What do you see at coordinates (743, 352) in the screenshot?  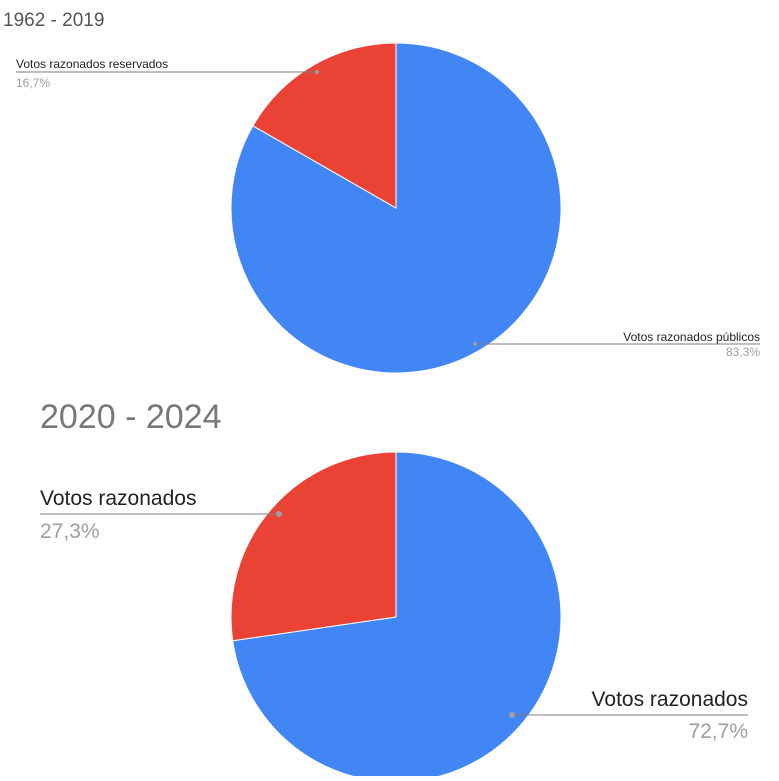 I see `slice-value-label: 83,3%` at bounding box center [743, 352].